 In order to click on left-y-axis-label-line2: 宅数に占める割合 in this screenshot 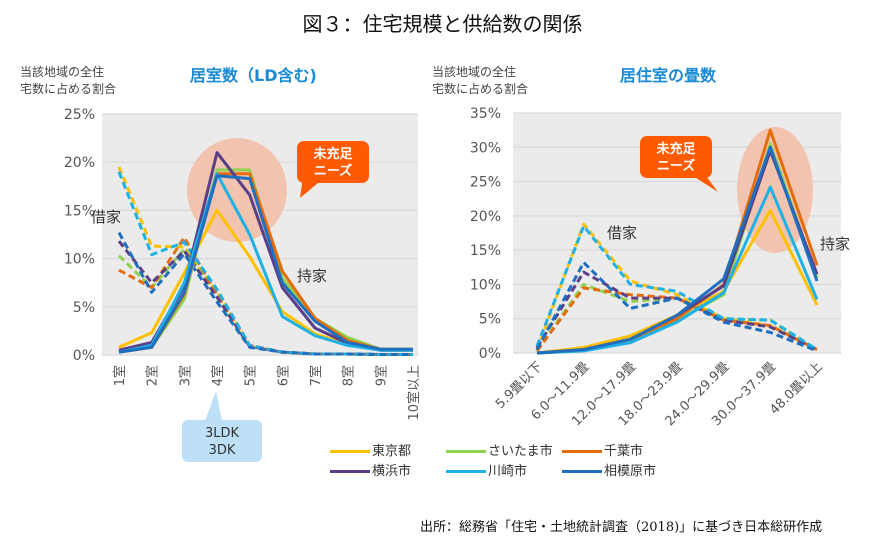, I will do `click(68, 89)`.